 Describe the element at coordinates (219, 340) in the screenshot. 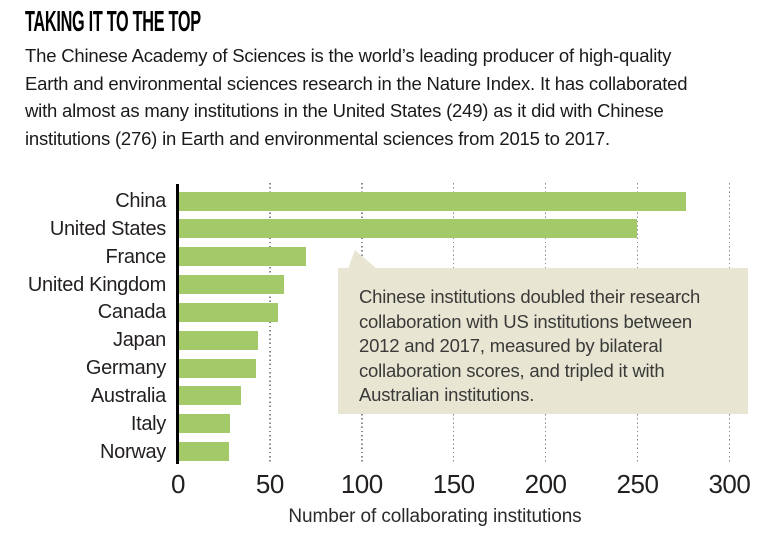

I see `bar-japan` at that location.